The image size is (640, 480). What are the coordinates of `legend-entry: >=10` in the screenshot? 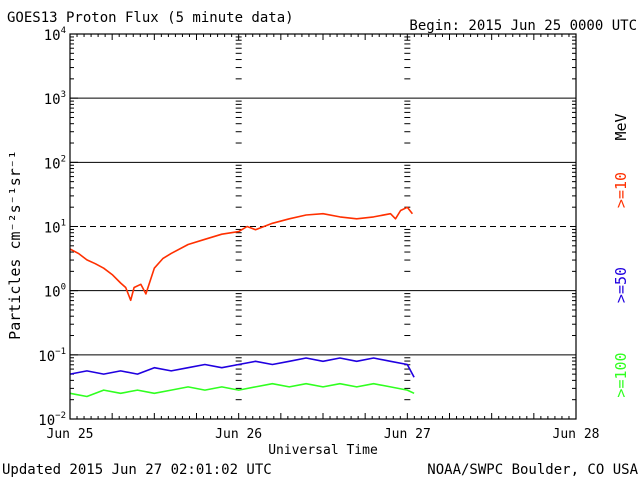 It's located at (621, 190).